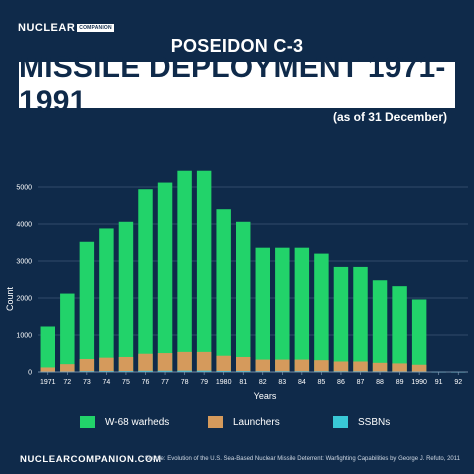 Image resolution: width=474 pixels, height=474 pixels. I want to click on x-tick-label: 82, so click(263, 382).